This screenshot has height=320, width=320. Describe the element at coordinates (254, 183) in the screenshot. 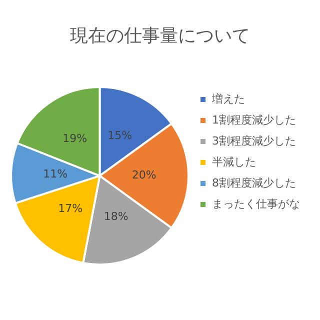

I see `legend-label: 8割程度減少した` at that location.